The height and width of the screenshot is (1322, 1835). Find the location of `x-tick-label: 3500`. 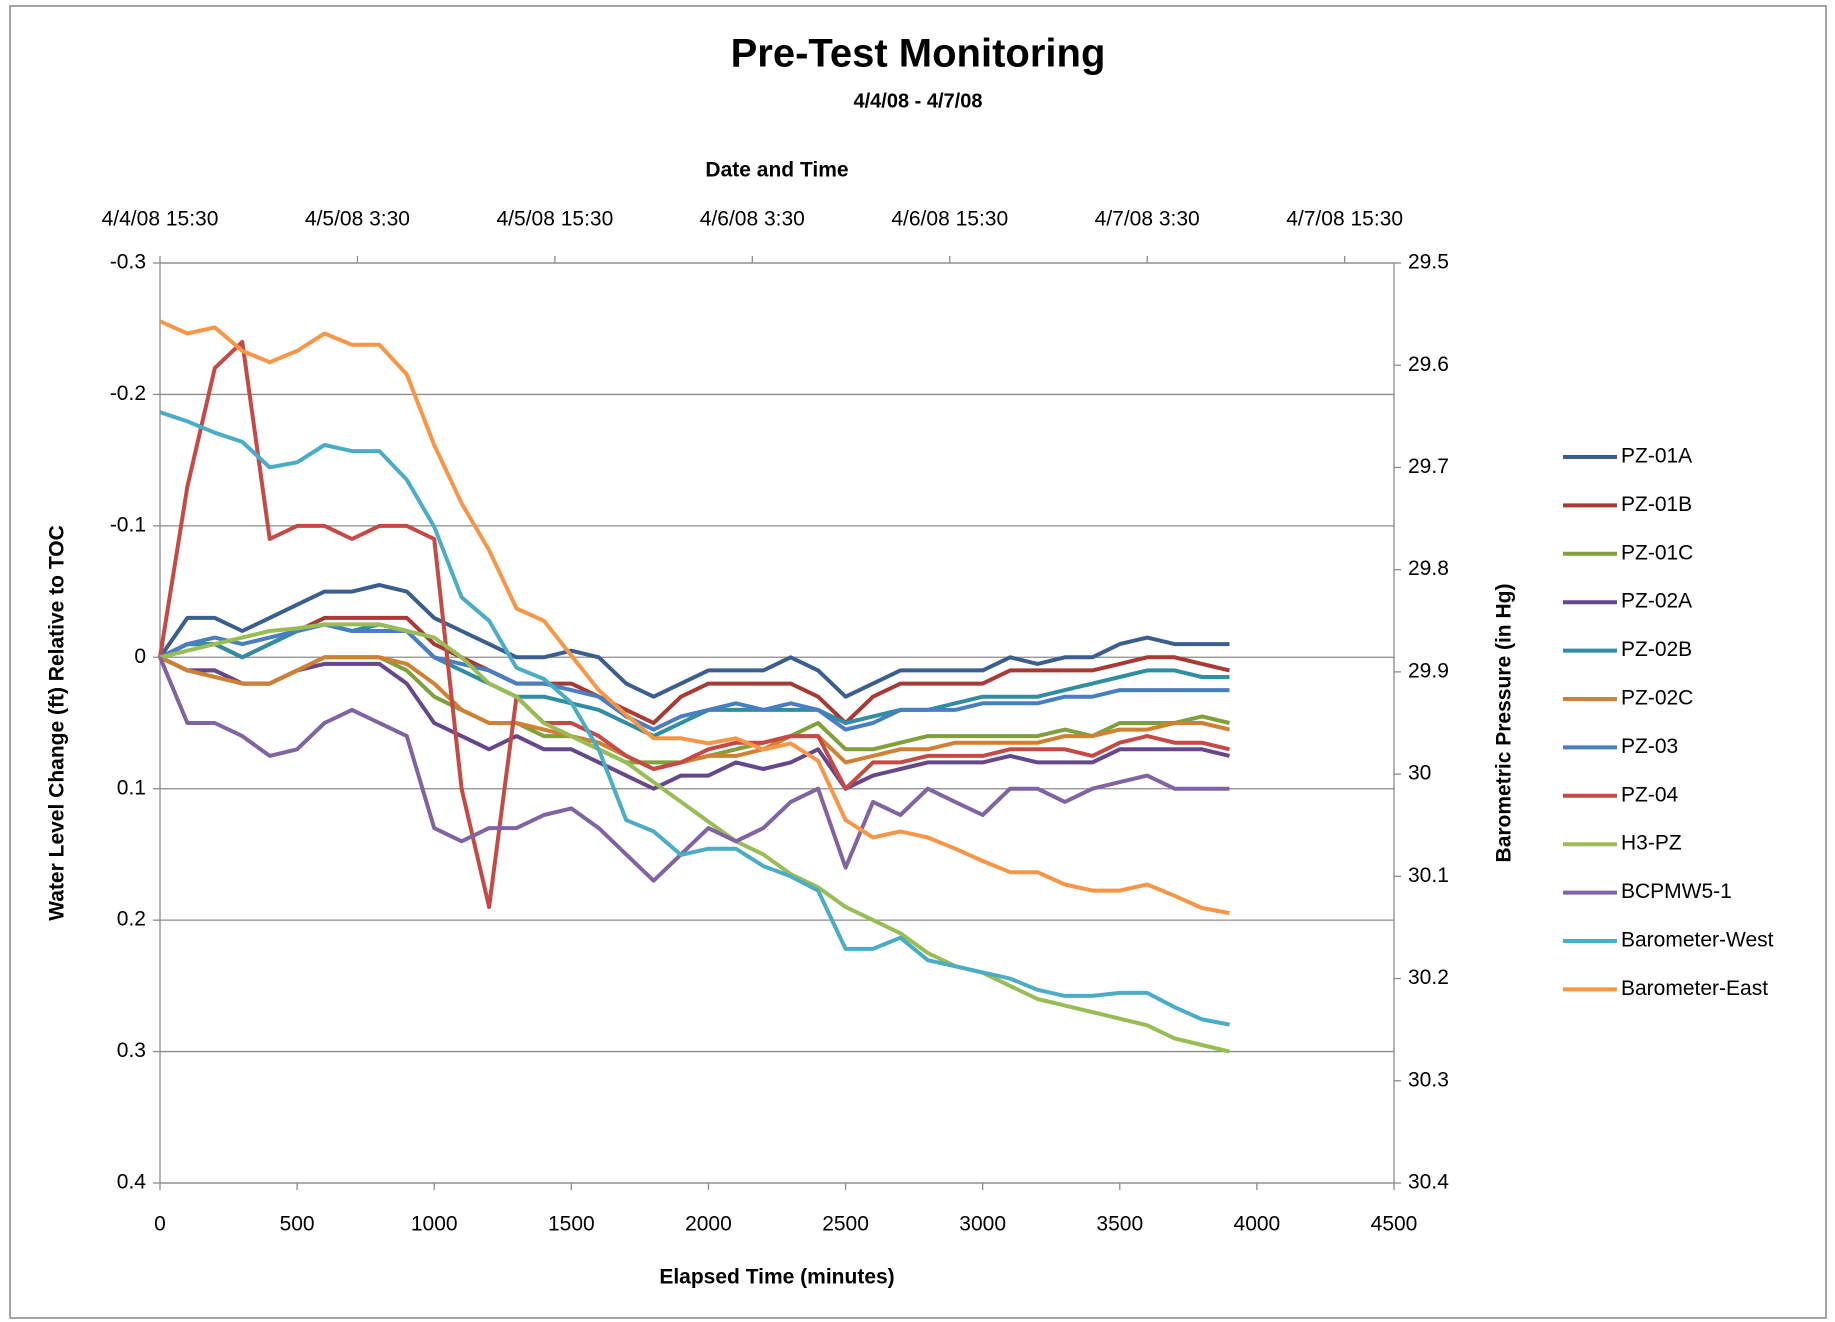

x-tick-label: 3500 is located at coordinates (1119, 1224).